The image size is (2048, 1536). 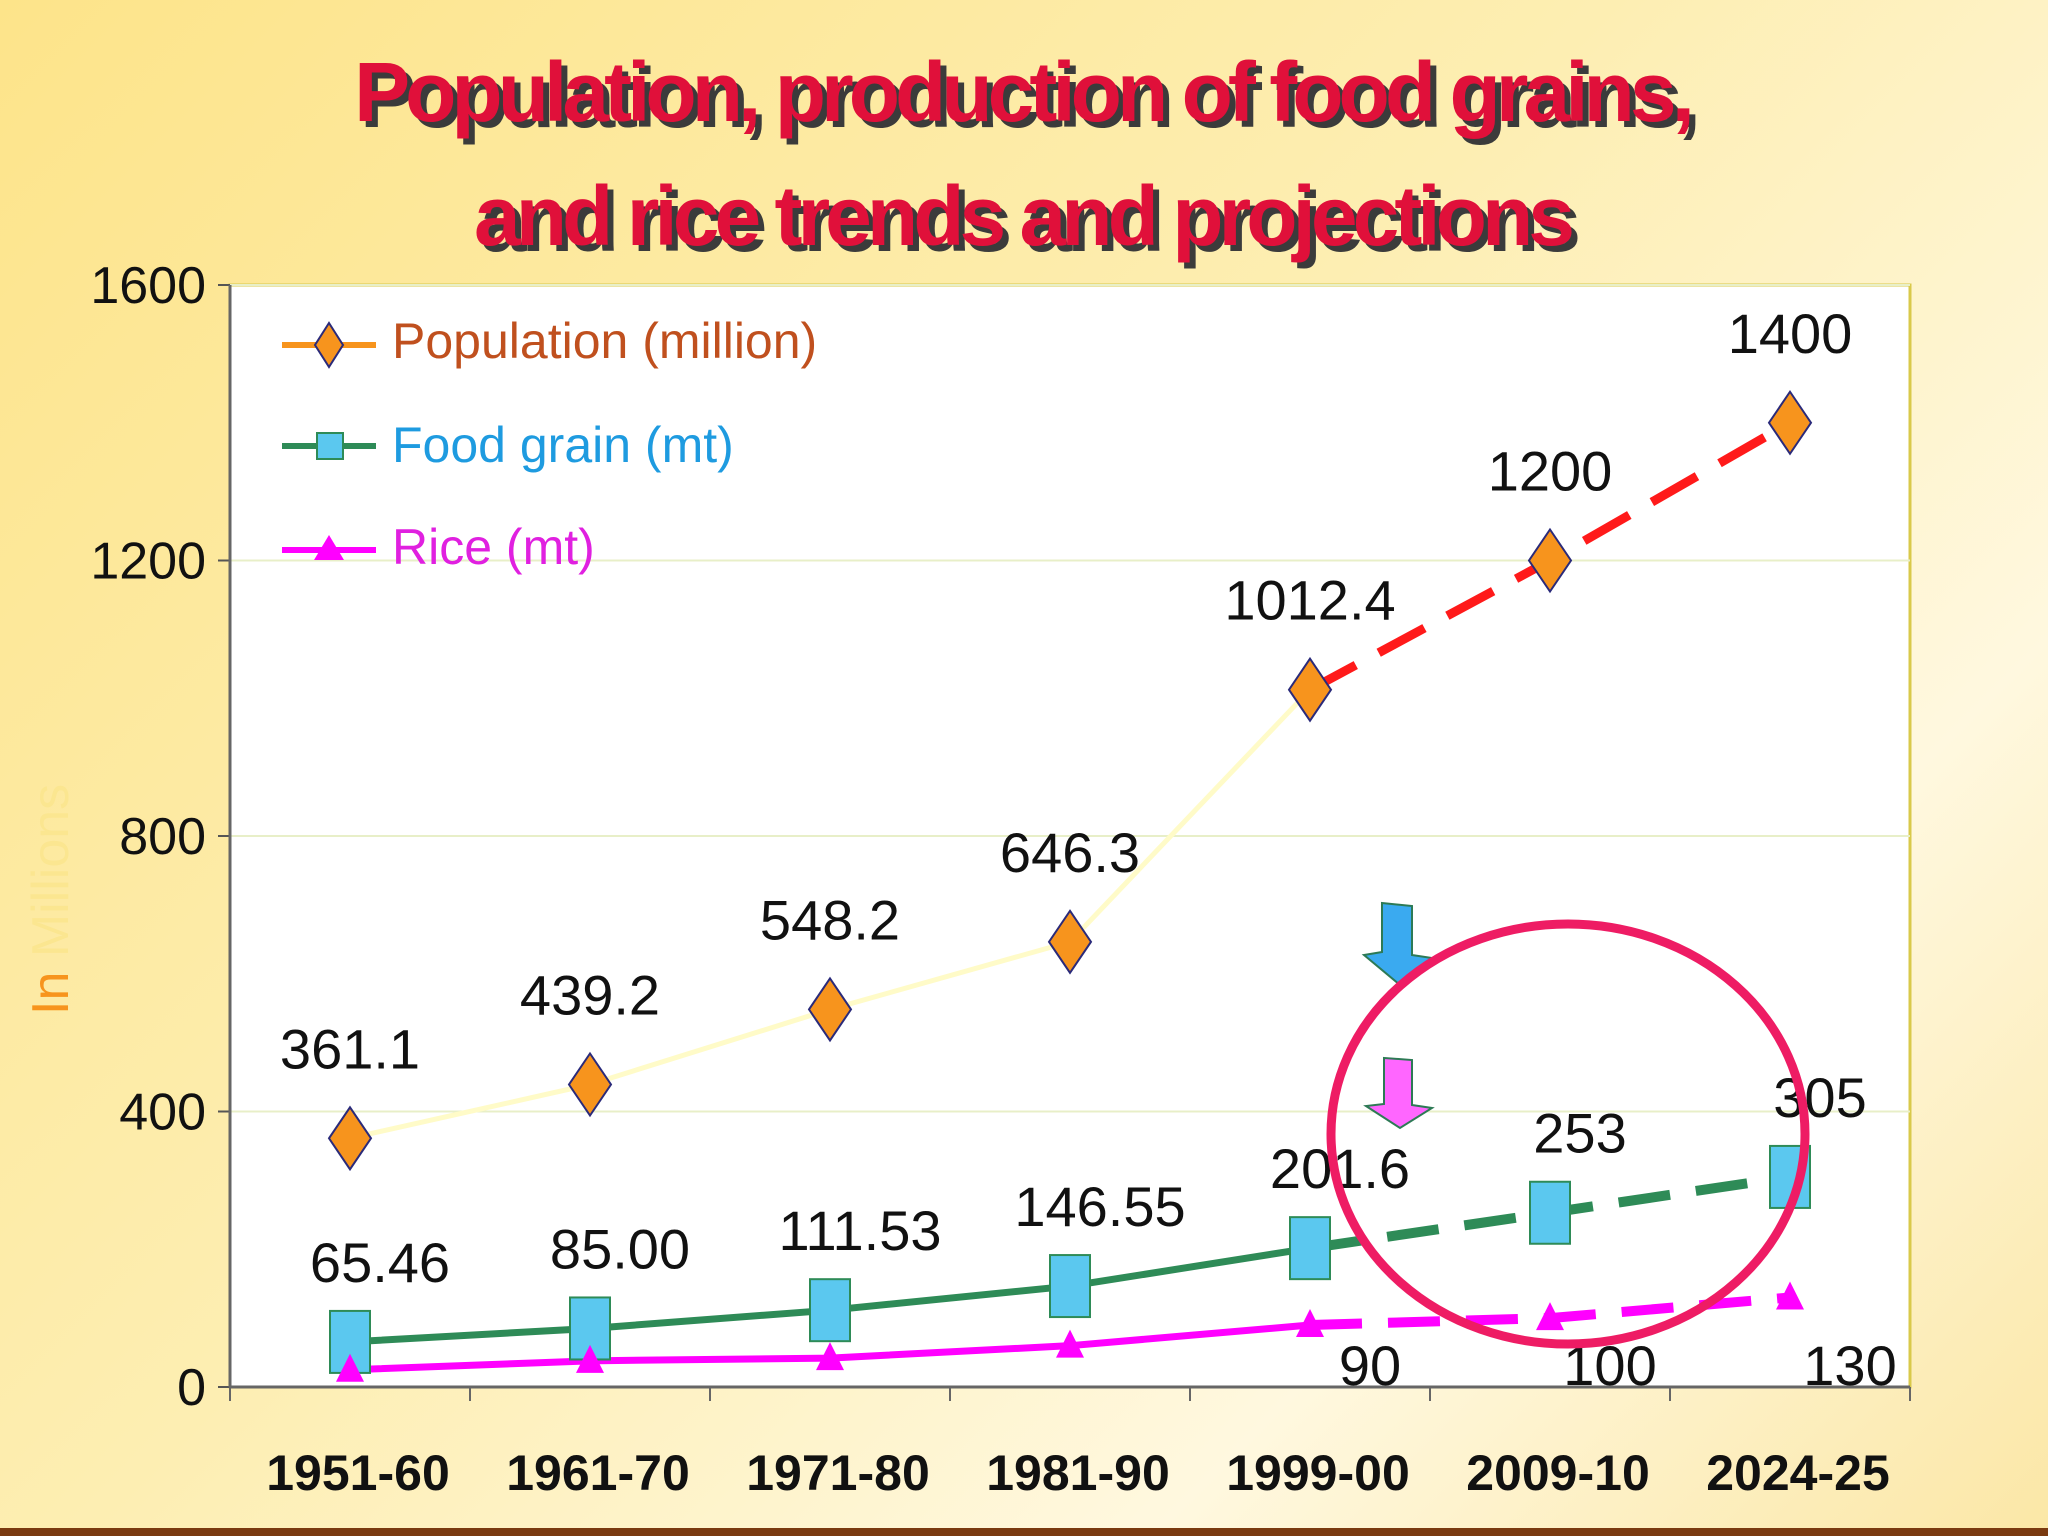 I want to click on data-label: 361.1, so click(x=350, y=1048).